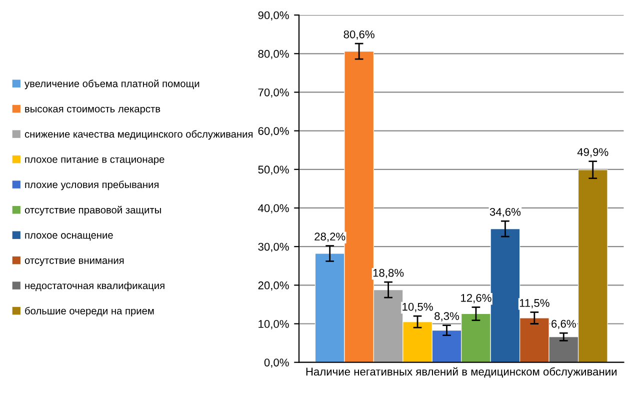 This screenshot has width=643, height=396. What do you see at coordinates (273, 131) in the screenshot?
I see `y-tick-label: 60,0%` at bounding box center [273, 131].